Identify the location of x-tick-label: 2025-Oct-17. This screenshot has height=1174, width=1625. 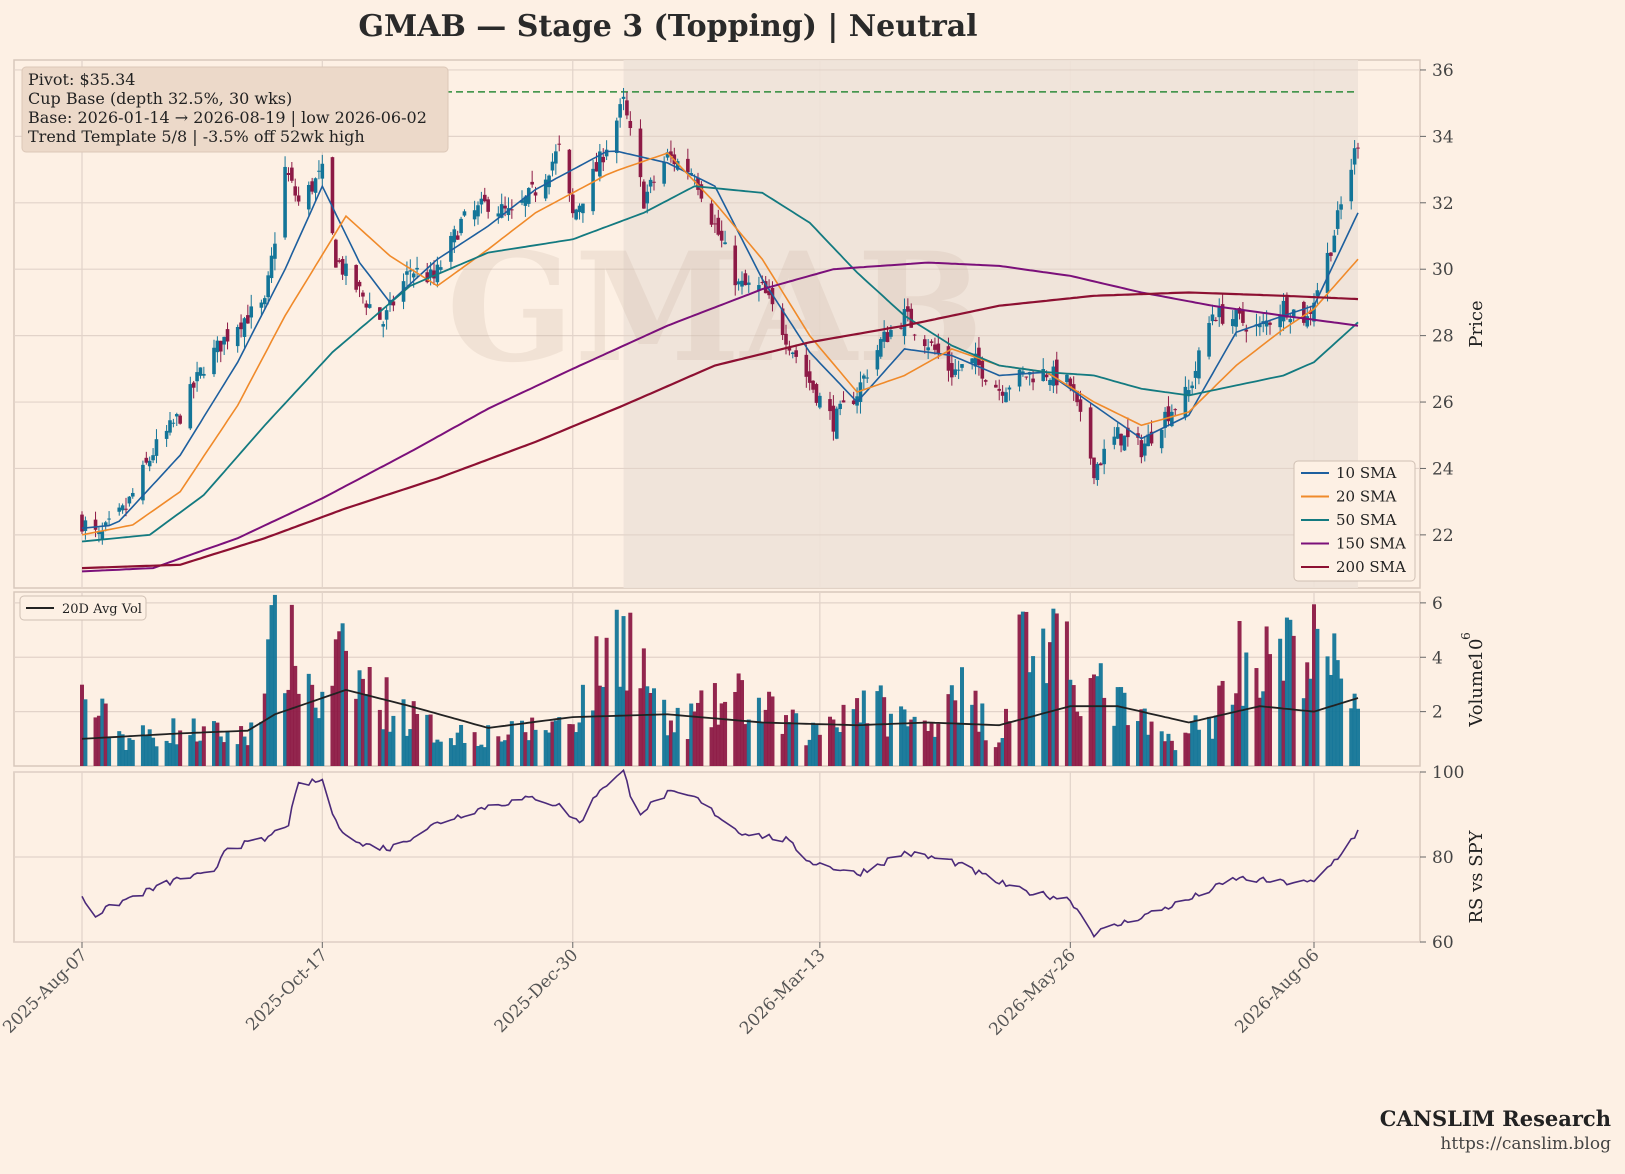
(287, 990).